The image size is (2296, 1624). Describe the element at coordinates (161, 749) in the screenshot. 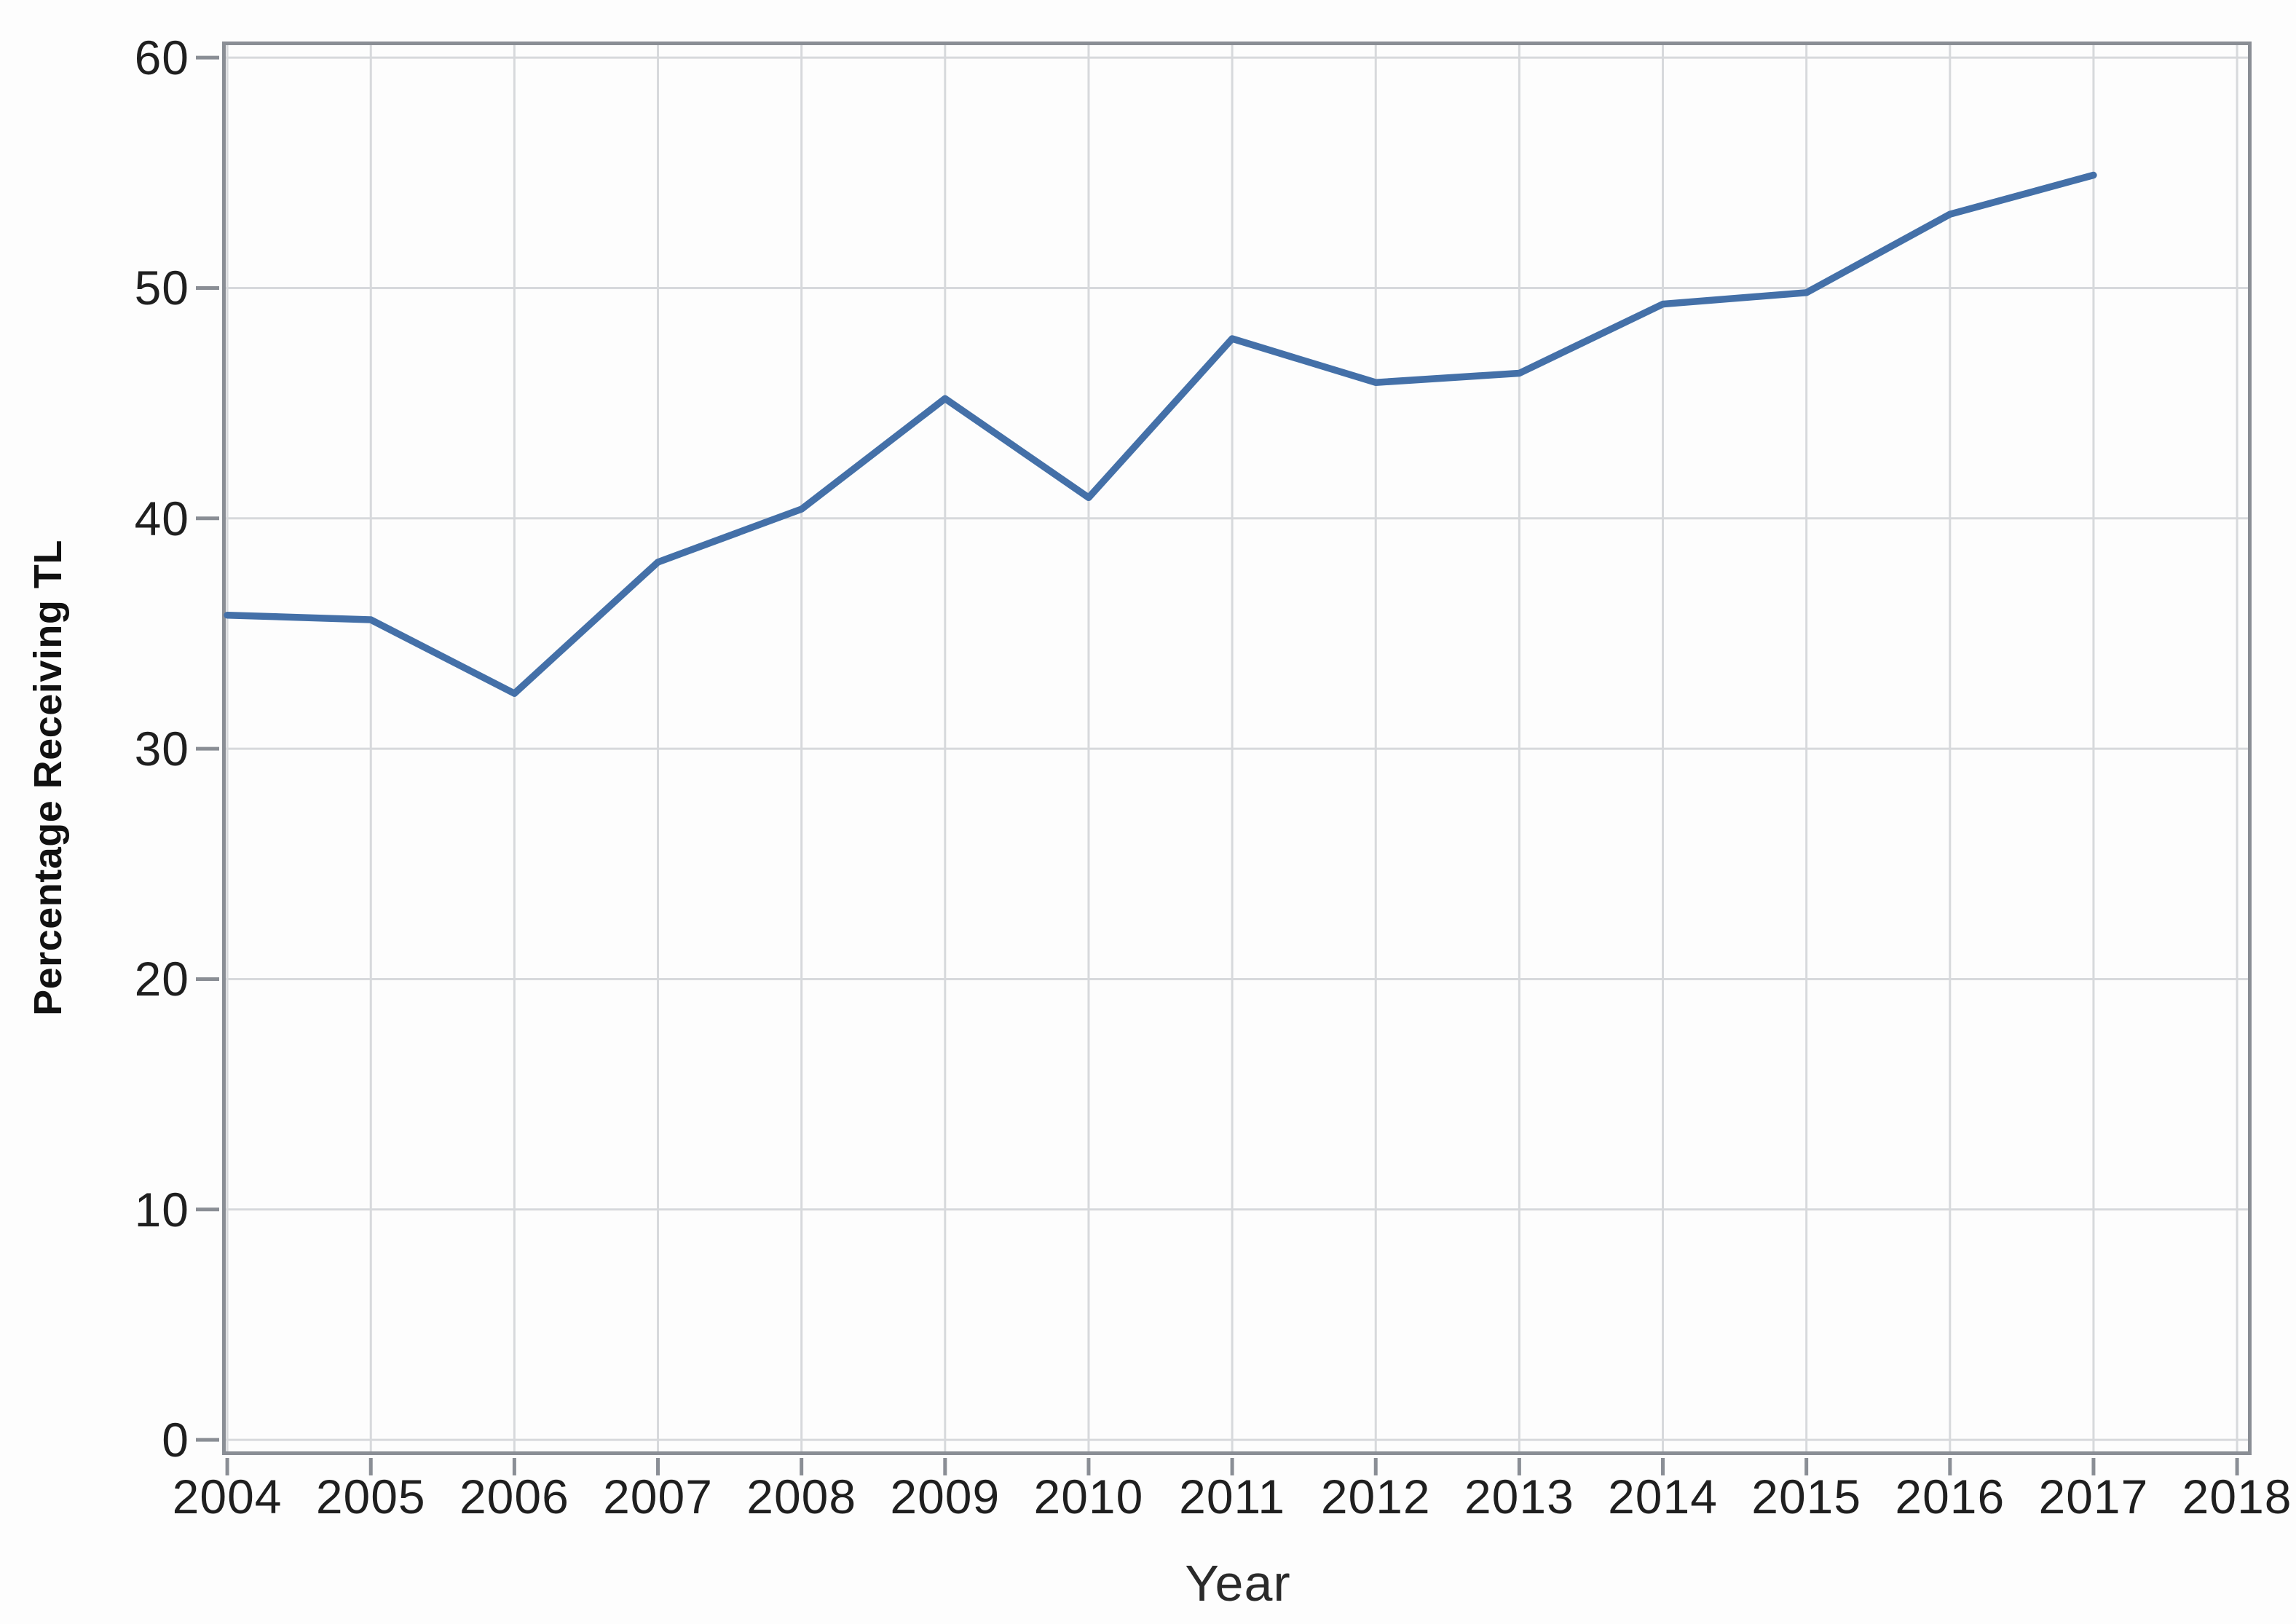

I see `y-tick-label: 30` at that location.